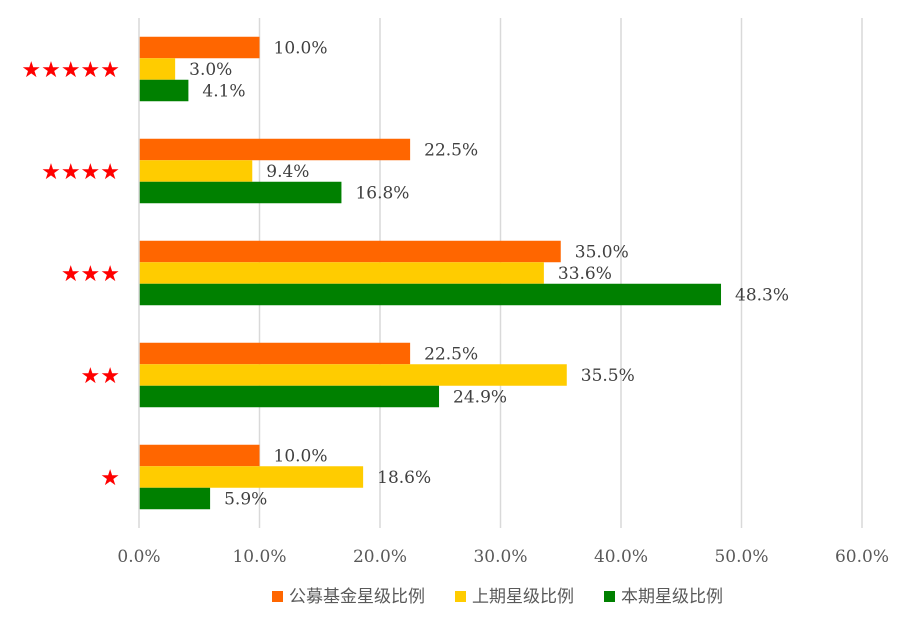 Image resolution: width=915 pixels, height=619 pixels. What do you see at coordinates (80, 172) in the screenshot?
I see `category-label: ★★★★` at bounding box center [80, 172].